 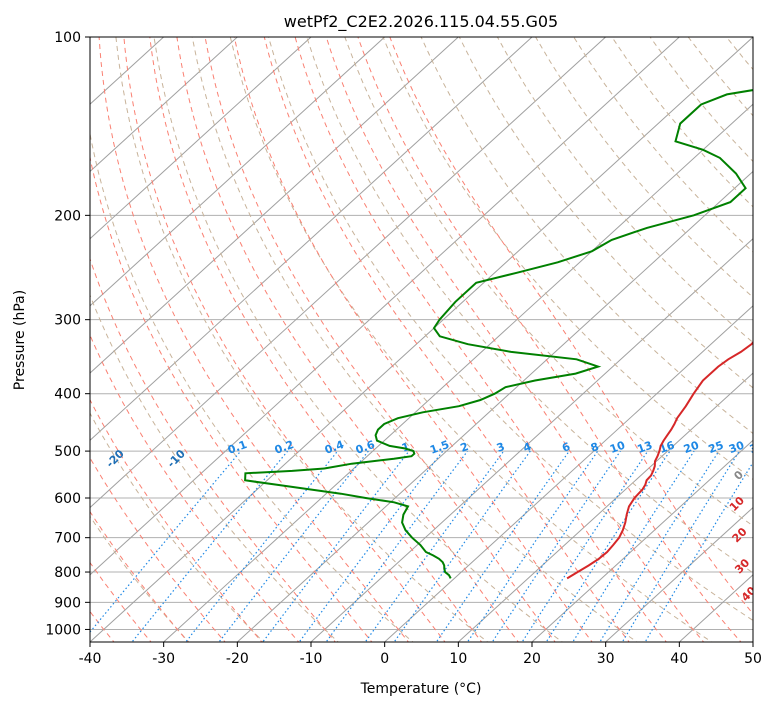 What do you see at coordinates (67, 395) in the screenshot?
I see `y-tick-label: 400` at bounding box center [67, 395].